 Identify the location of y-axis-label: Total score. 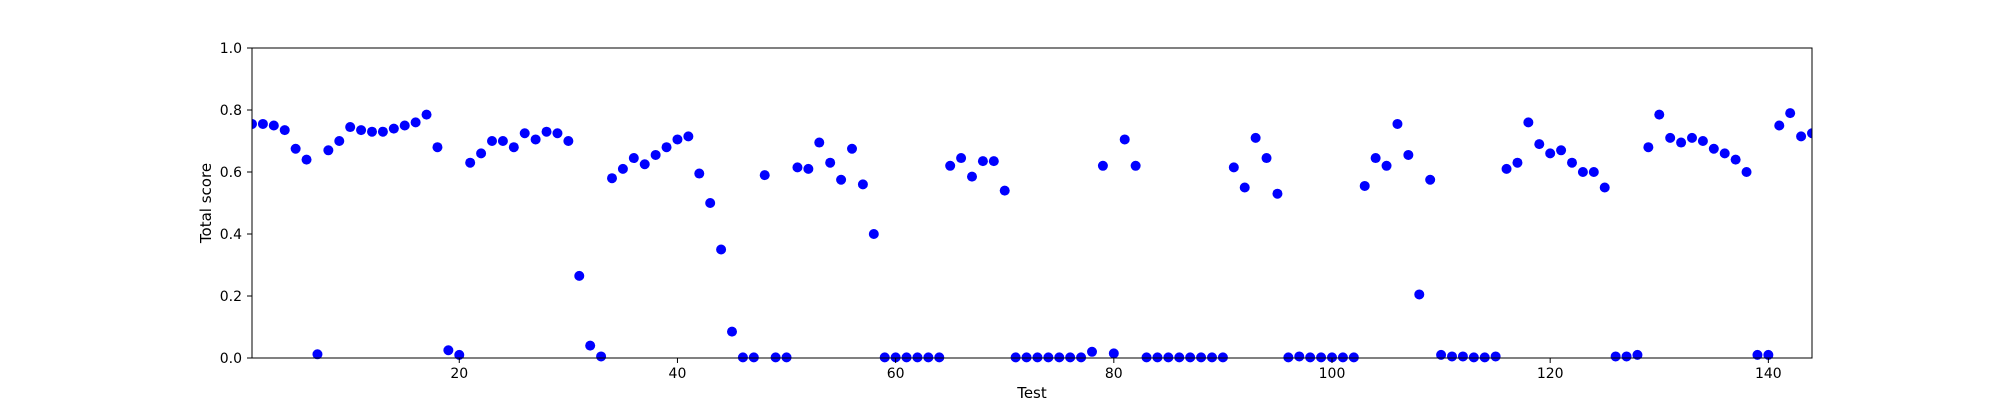
(206, 203).